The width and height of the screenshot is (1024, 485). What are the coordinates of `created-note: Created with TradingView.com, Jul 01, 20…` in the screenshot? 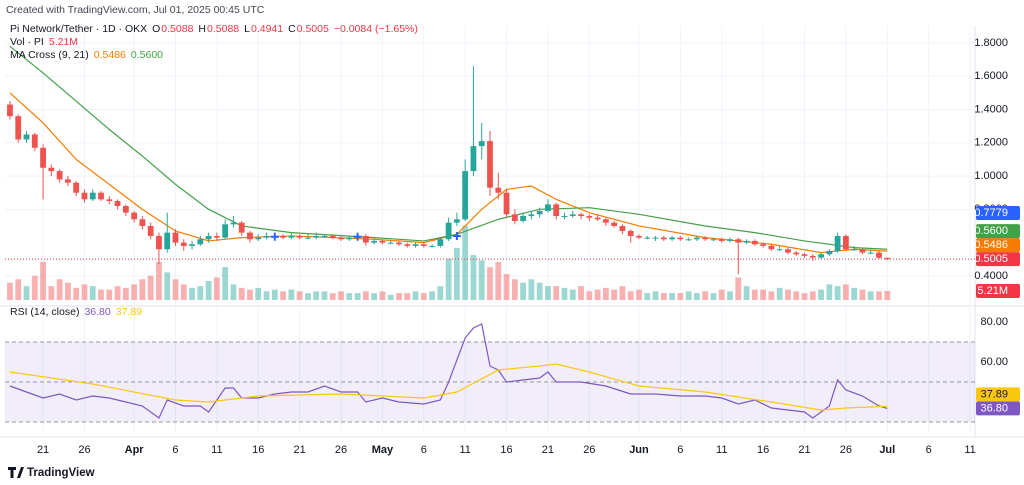 It's located at (135, 10).